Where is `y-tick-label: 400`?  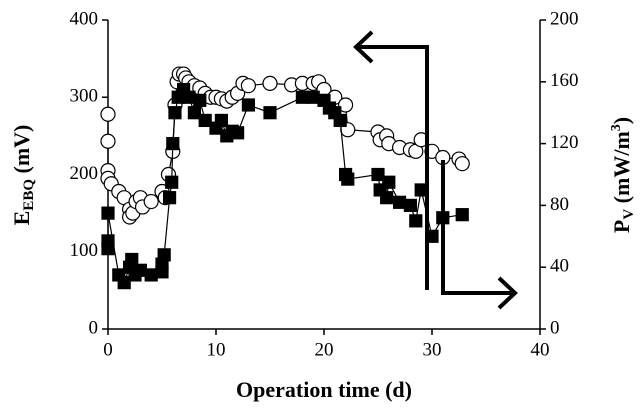 y-tick-label: 400 is located at coordinates (84, 18).